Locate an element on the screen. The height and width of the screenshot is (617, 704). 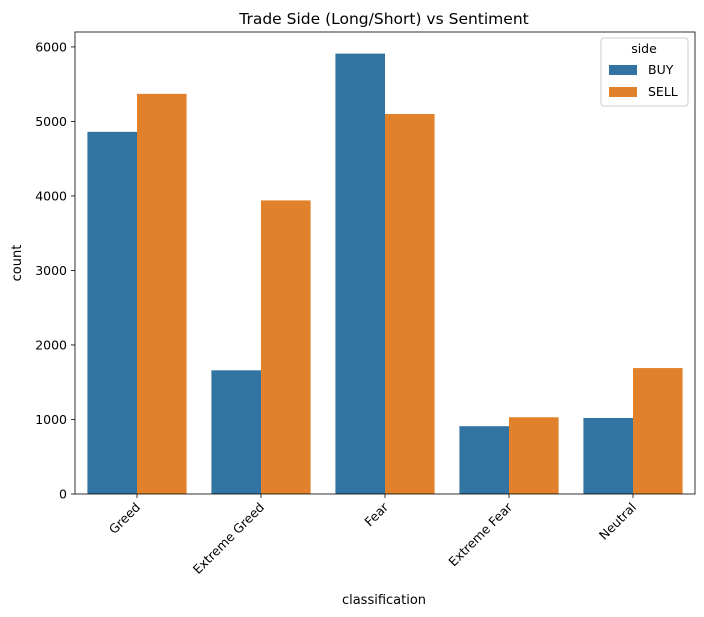
y-axis: 0 1000 2000 3000 4000 5000 6000 is located at coordinates (55, 270).